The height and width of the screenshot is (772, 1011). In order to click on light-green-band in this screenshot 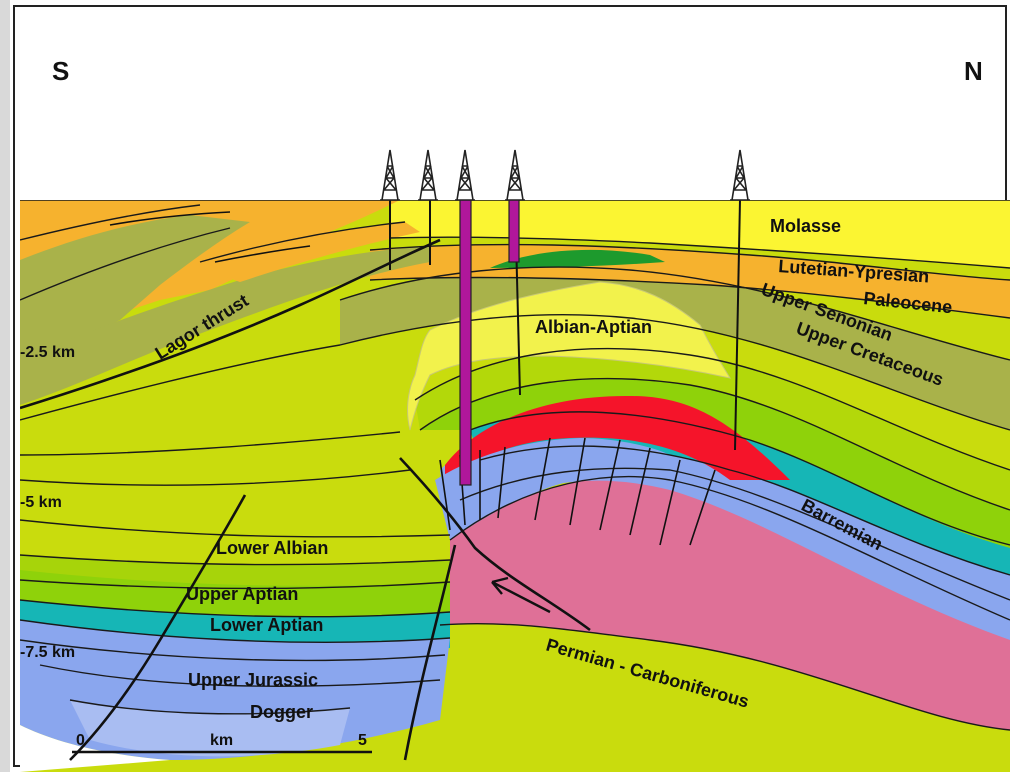, I will do `click(712, 429)`.